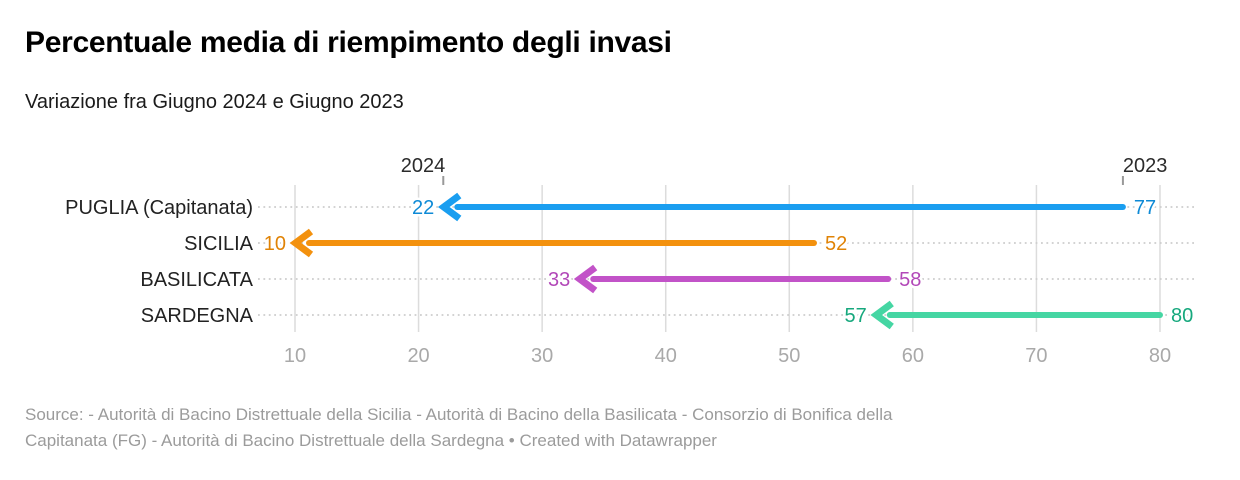  What do you see at coordinates (913, 356) in the screenshot?
I see `x-tick-label: 60` at bounding box center [913, 356].